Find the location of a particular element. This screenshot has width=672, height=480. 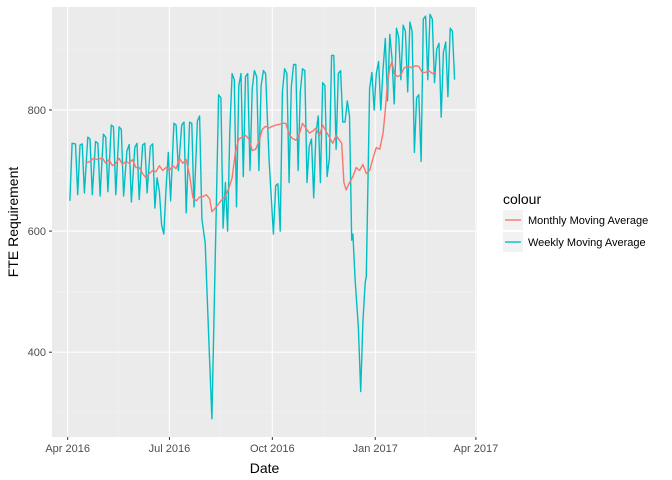

legend-entry-weekly-moving-average: Weekly Moving Average is located at coordinates (574, 242).